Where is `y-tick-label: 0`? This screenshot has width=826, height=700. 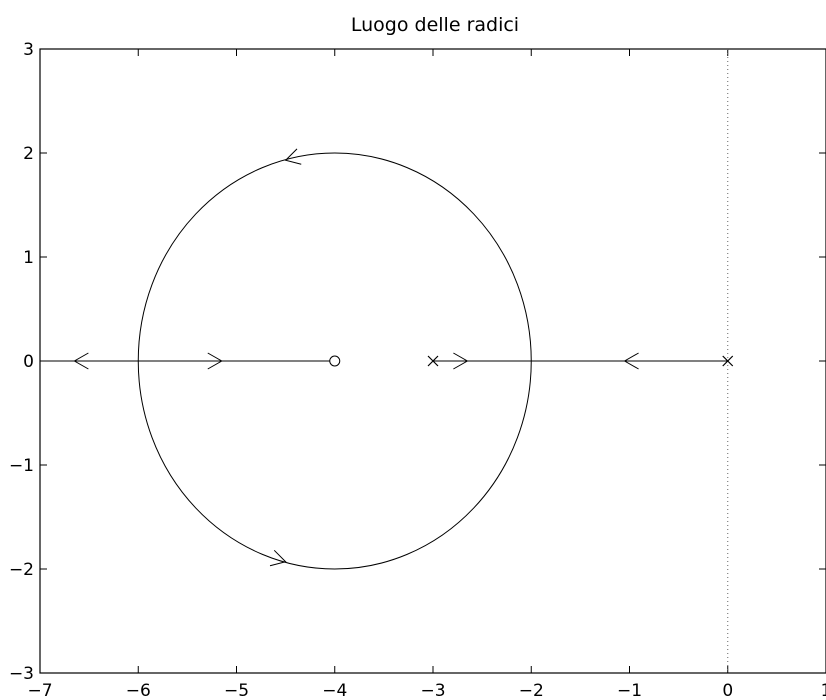
y-tick-label: 0 is located at coordinates (28, 362).